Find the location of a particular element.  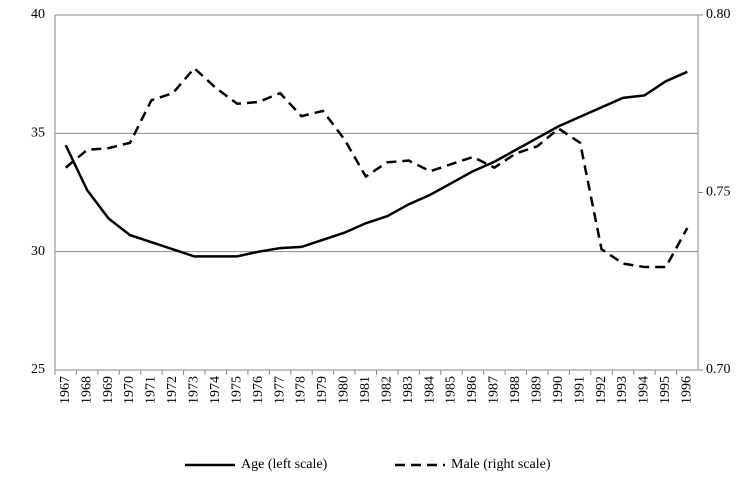

x-tick-label: 1973 is located at coordinates (194, 390).